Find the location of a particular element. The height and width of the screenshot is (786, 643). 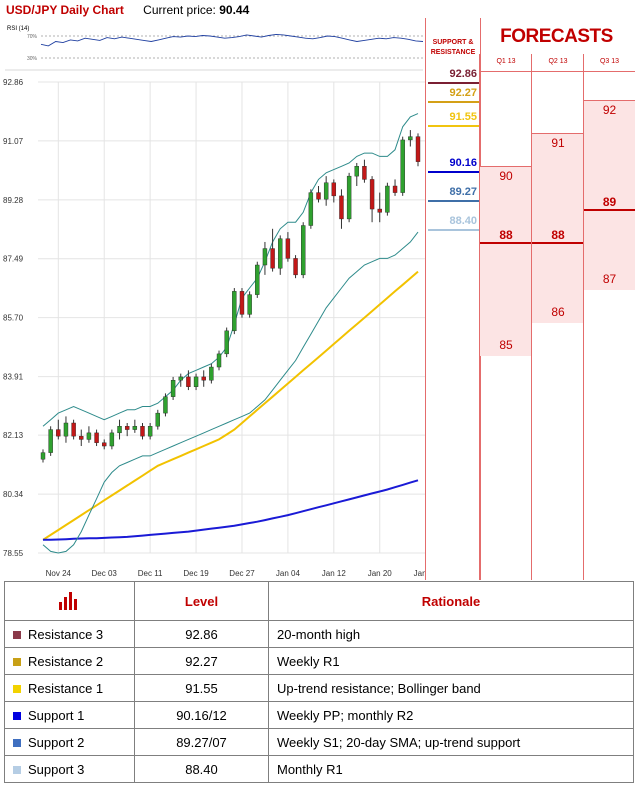

levels-table-header: Level Rationale is located at coordinates (319, 601).